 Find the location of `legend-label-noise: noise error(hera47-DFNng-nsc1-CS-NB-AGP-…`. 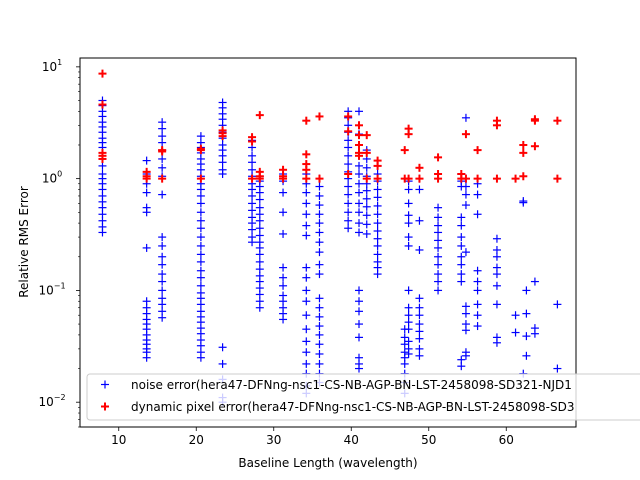

legend-label-noise: noise error(hera47-DFNng-nsc1-CS-NB-AGP-… is located at coordinates (351, 385).